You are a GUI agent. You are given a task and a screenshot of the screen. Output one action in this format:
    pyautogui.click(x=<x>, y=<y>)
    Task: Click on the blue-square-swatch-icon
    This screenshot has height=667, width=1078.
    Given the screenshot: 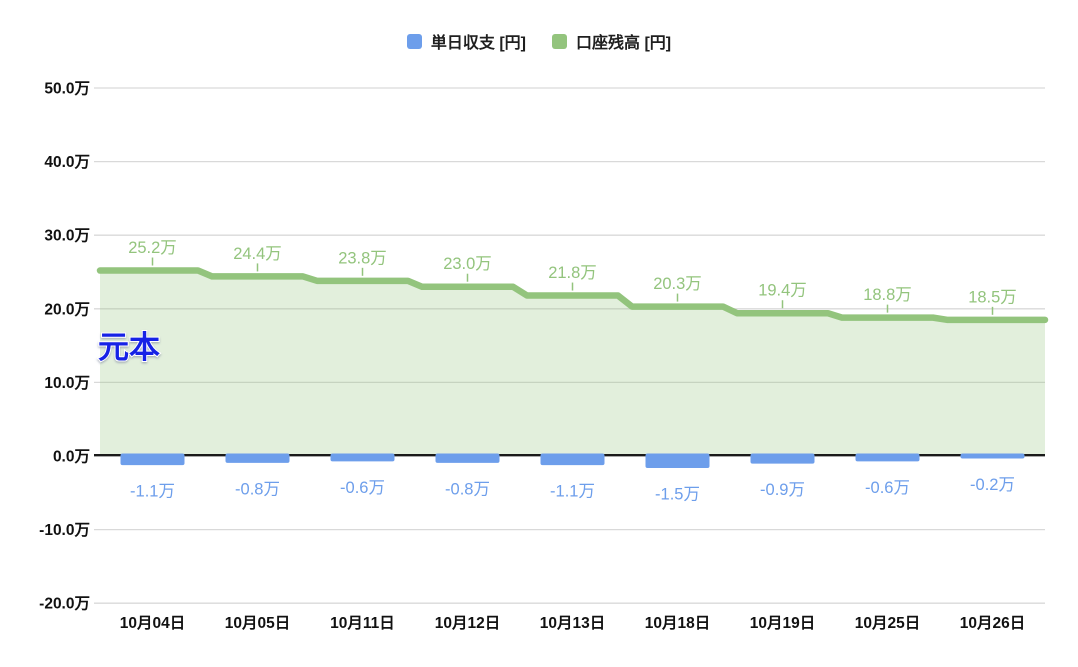 What is the action you would take?
    pyautogui.click(x=414, y=41)
    